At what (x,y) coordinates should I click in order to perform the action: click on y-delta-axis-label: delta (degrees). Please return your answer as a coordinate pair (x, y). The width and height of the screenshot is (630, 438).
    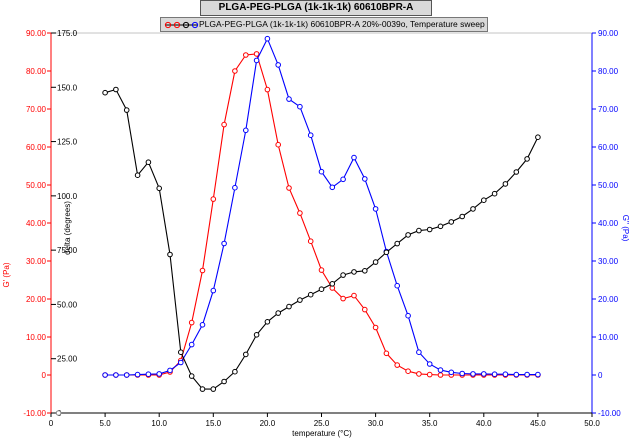
    Looking at the image, I should click on (67, 228).